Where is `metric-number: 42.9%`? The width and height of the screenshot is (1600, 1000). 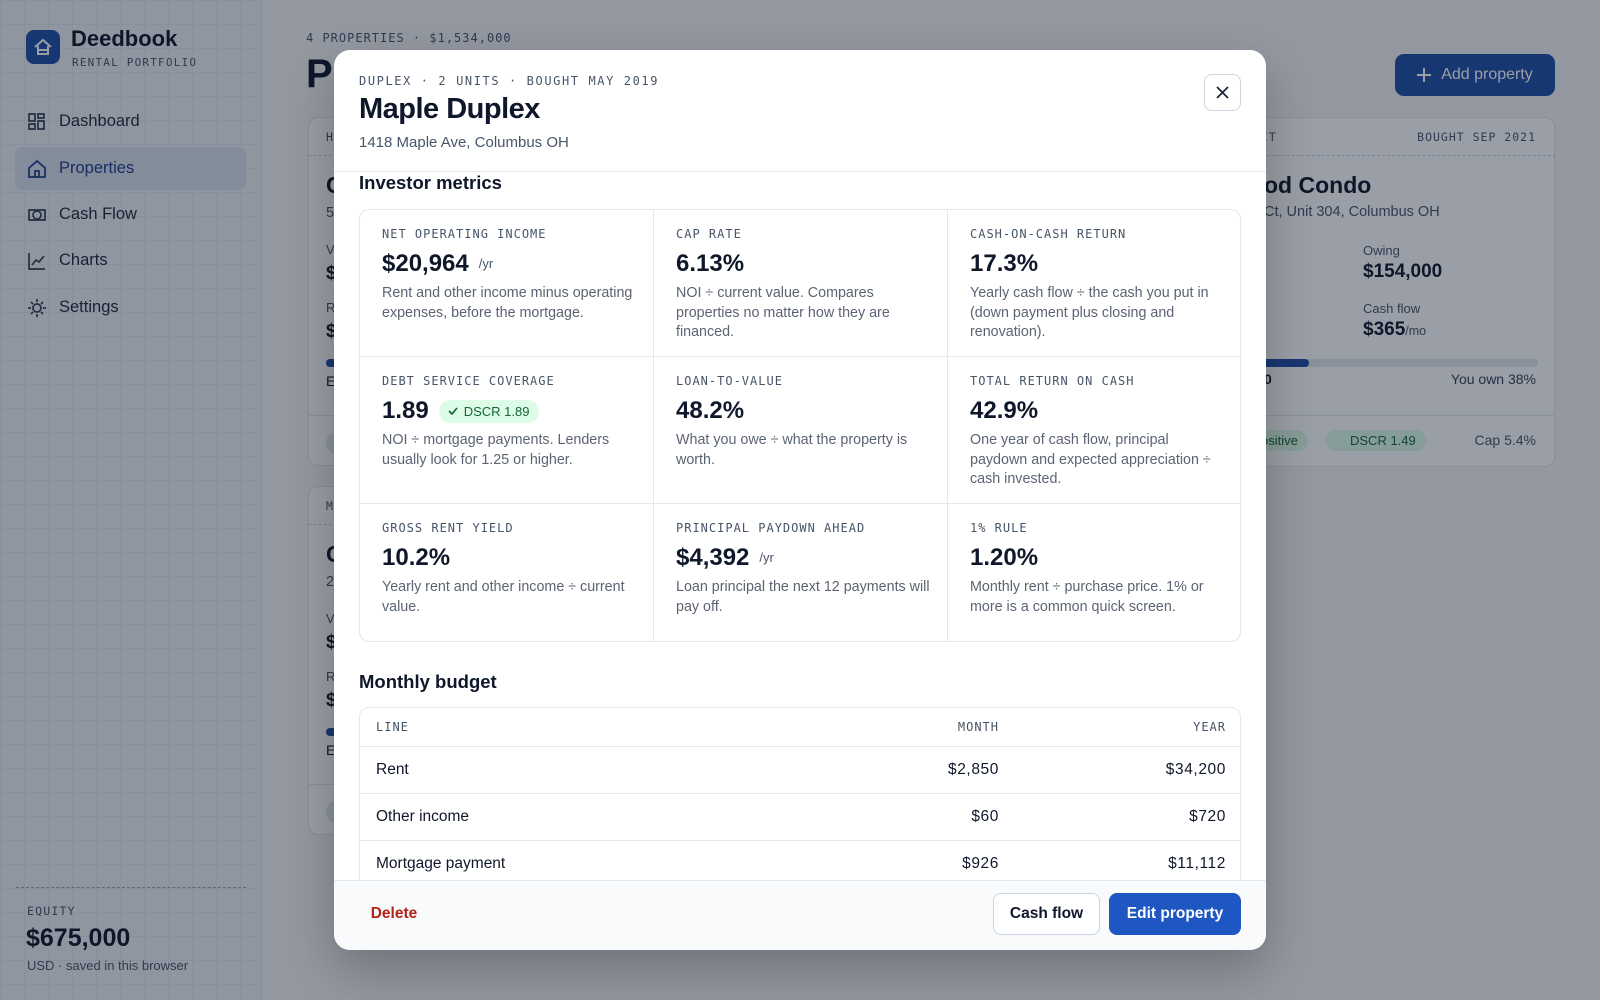 metric-number: 42.9% is located at coordinates (1004, 410).